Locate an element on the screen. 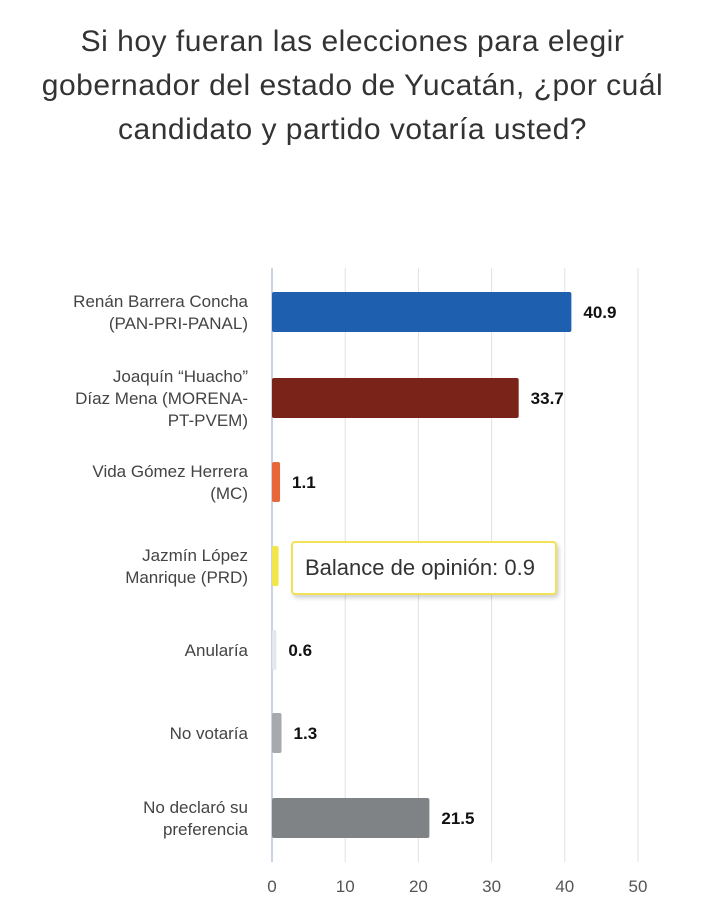  category-label: Jazmín López Manrique (PRD) is located at coordinates (186, 566).